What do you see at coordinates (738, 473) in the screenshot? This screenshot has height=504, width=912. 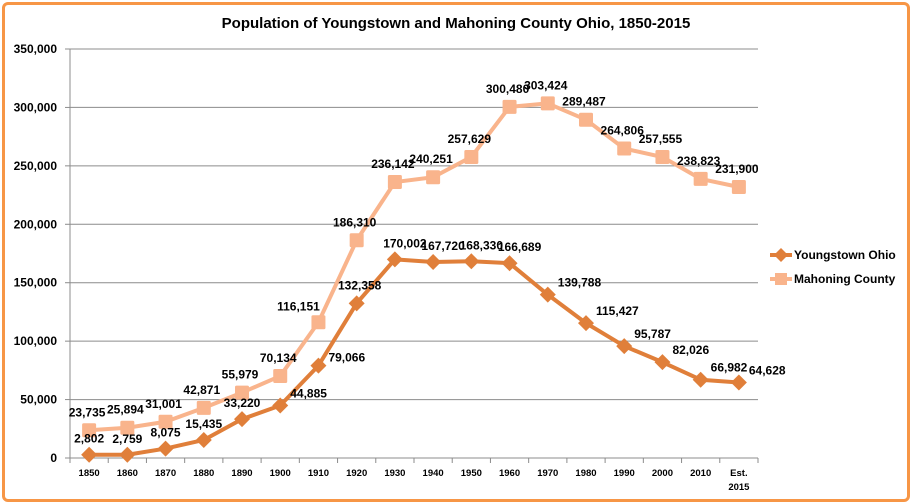 I see `x-tick-label: Est.` at bounding box center [738, 473].